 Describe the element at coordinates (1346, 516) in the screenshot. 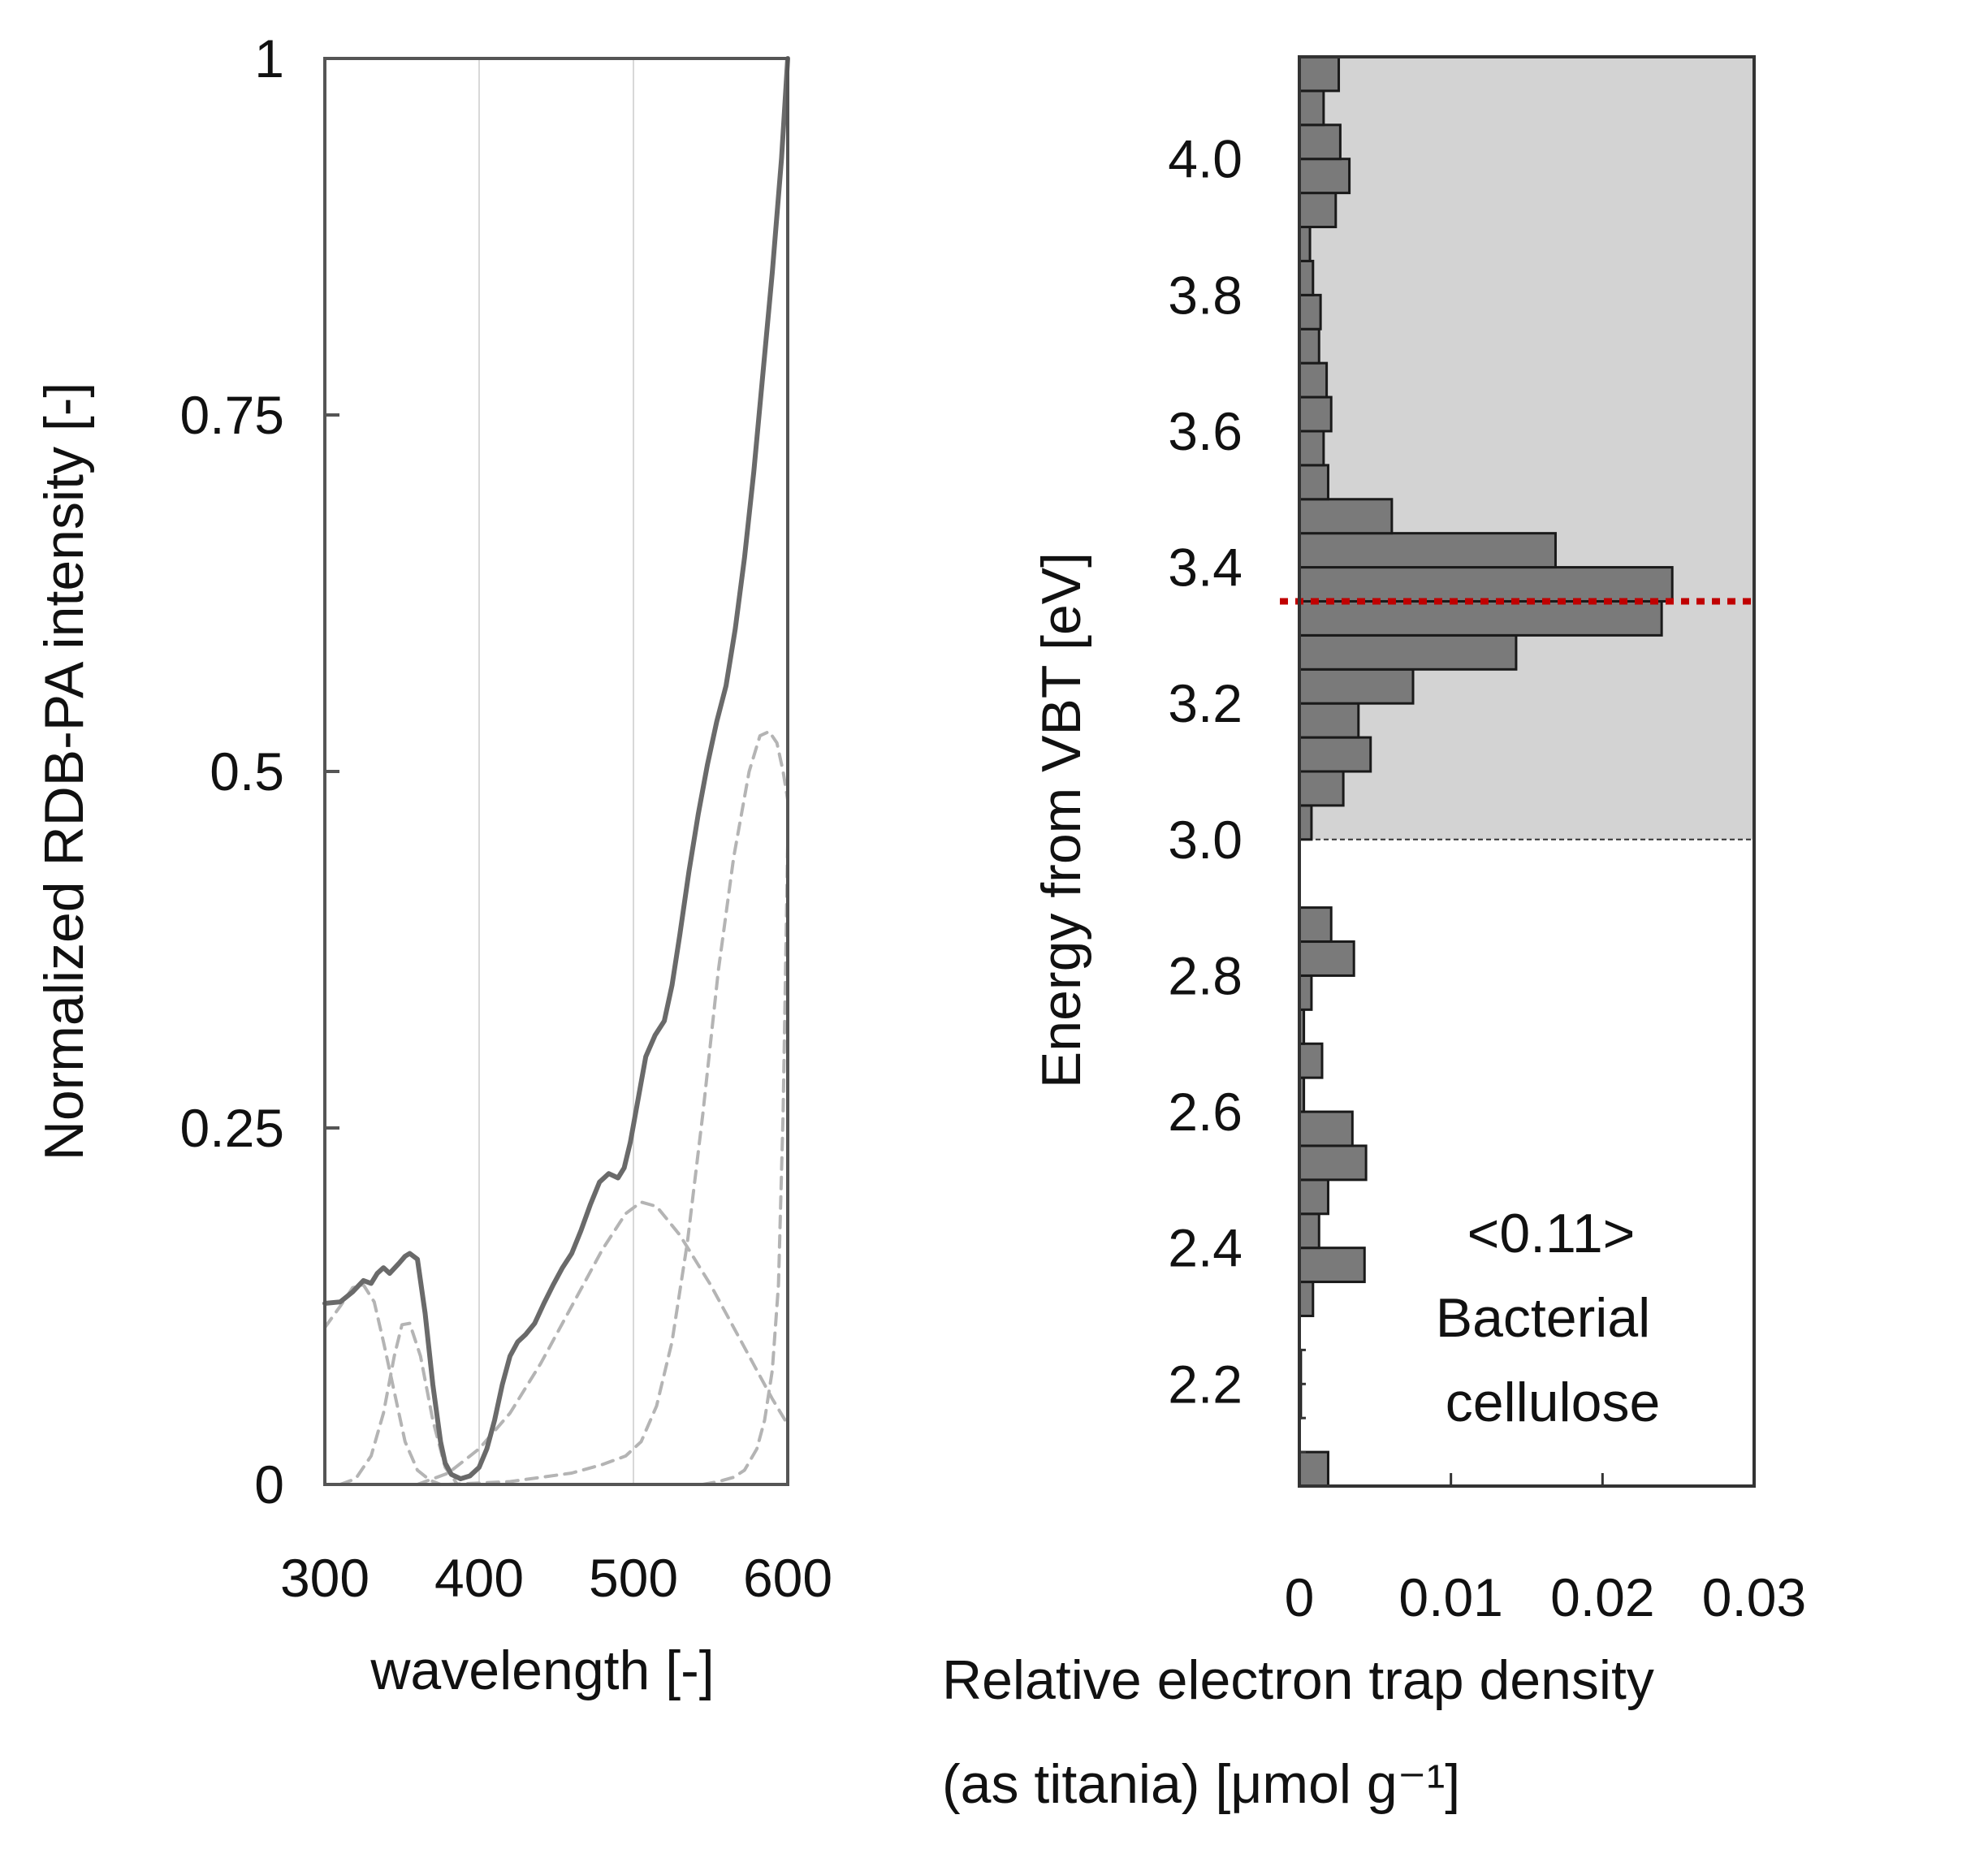

I see `bar-3.475eV` at that location.